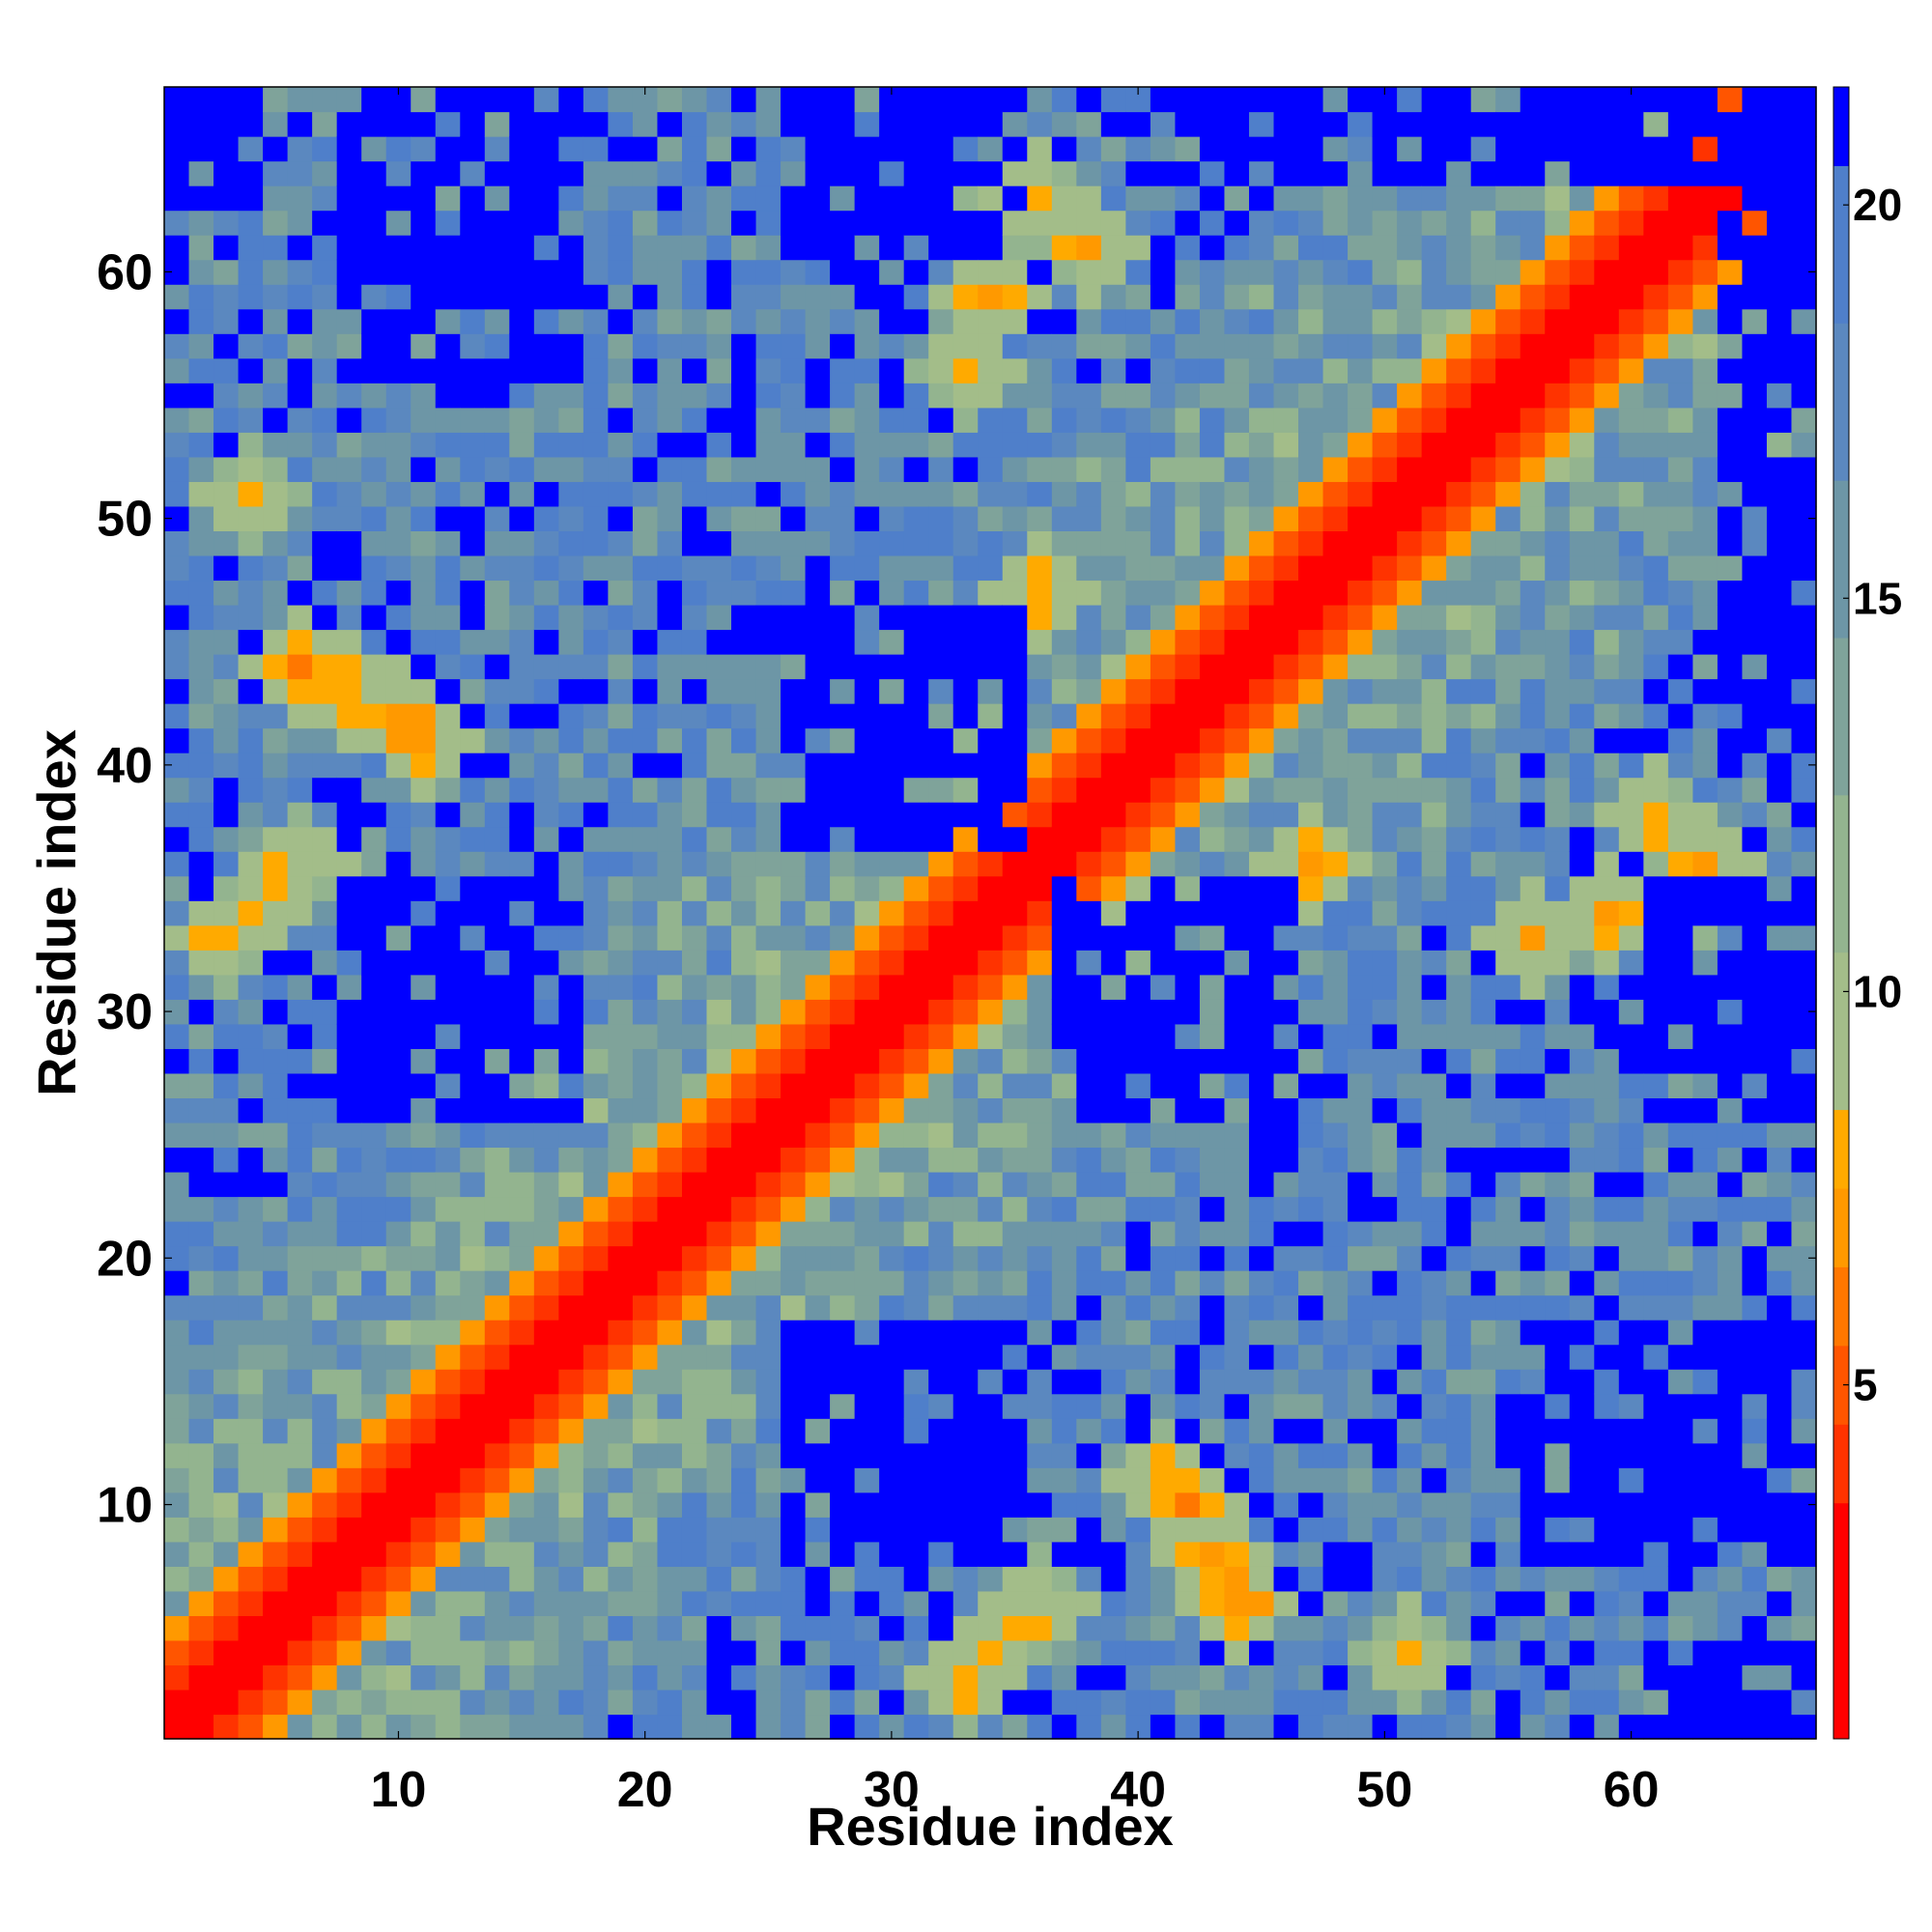  Describe the element at coordinates (1877, 598) in the screenshot. I see `colorbar-tick-label: 15` at that location.